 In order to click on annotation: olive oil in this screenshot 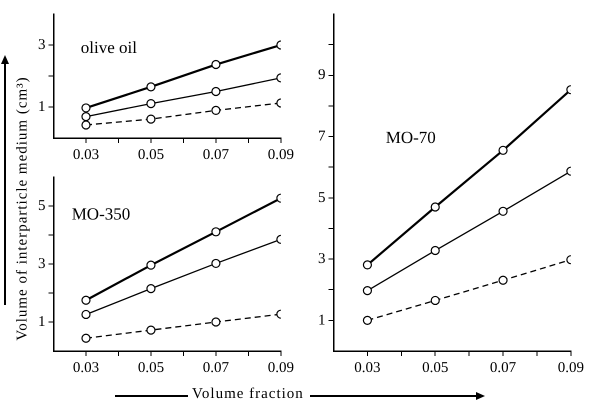, I will do `click(109, 48)`.